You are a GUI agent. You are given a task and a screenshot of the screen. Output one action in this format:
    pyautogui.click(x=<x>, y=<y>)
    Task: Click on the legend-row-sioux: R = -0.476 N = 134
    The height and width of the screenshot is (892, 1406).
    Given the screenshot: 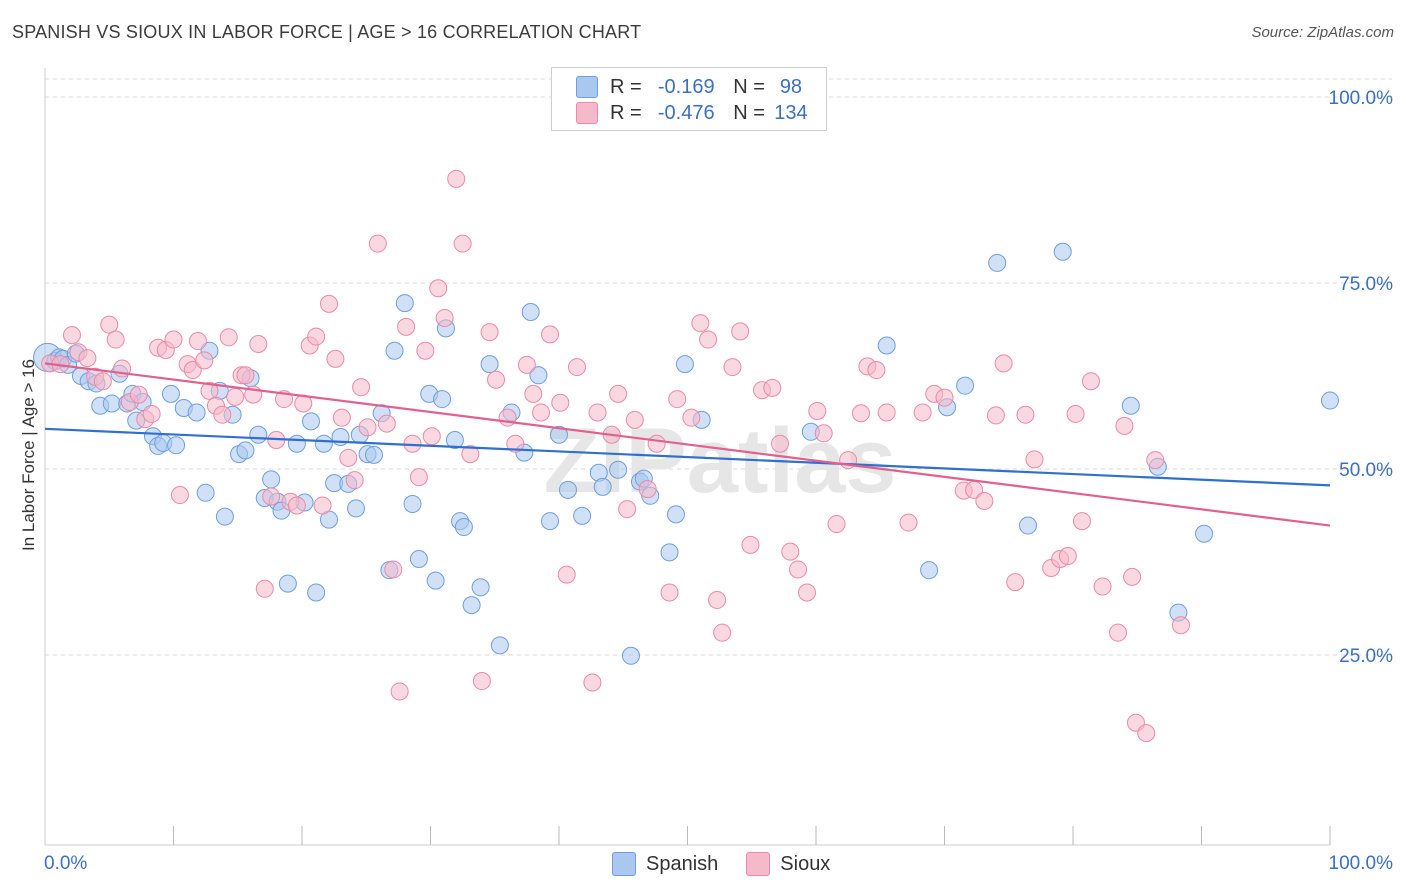 What is the action you would take?
    pyautogui.click(x=696, y=113)
    